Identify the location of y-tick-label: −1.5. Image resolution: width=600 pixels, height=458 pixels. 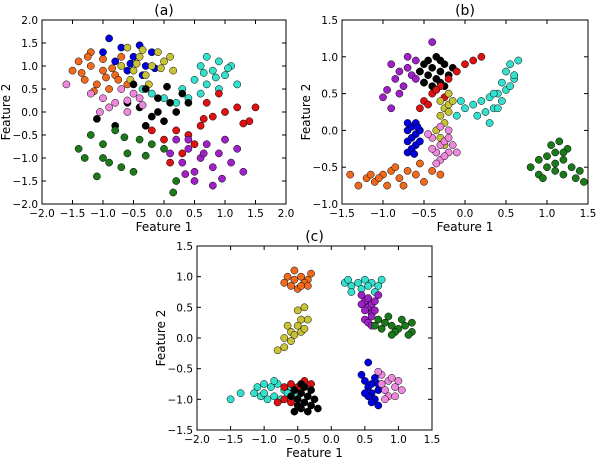
(26, 182).